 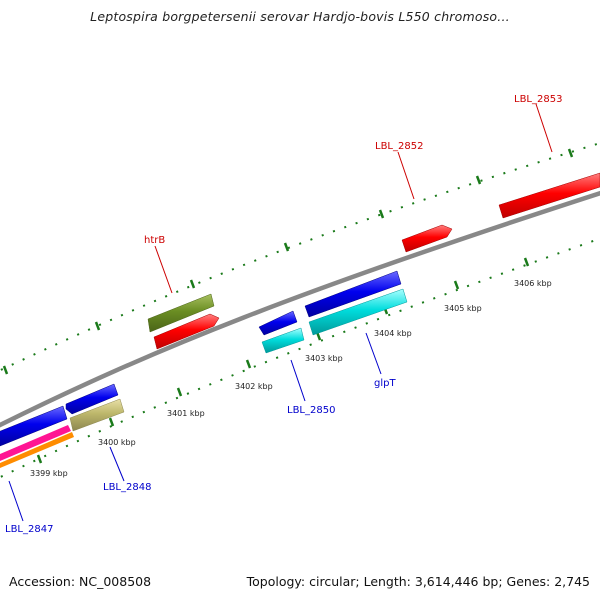 What do you see at coordinates (186, 331) in the screenshot?
I see `feature-htrB-partner` at bounding box center [186, 331].